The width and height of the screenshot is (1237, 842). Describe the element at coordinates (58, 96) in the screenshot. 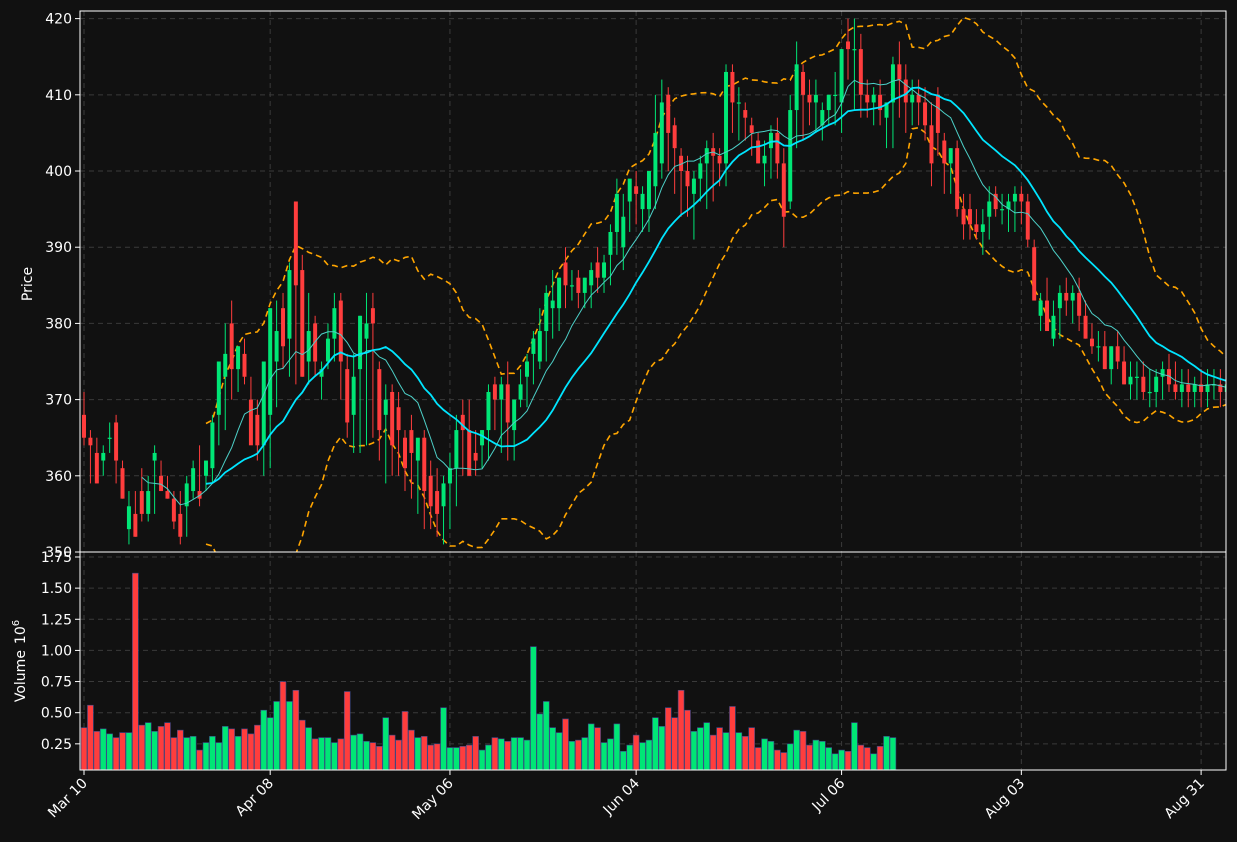

I see `price-tick-label: 410` at that location.